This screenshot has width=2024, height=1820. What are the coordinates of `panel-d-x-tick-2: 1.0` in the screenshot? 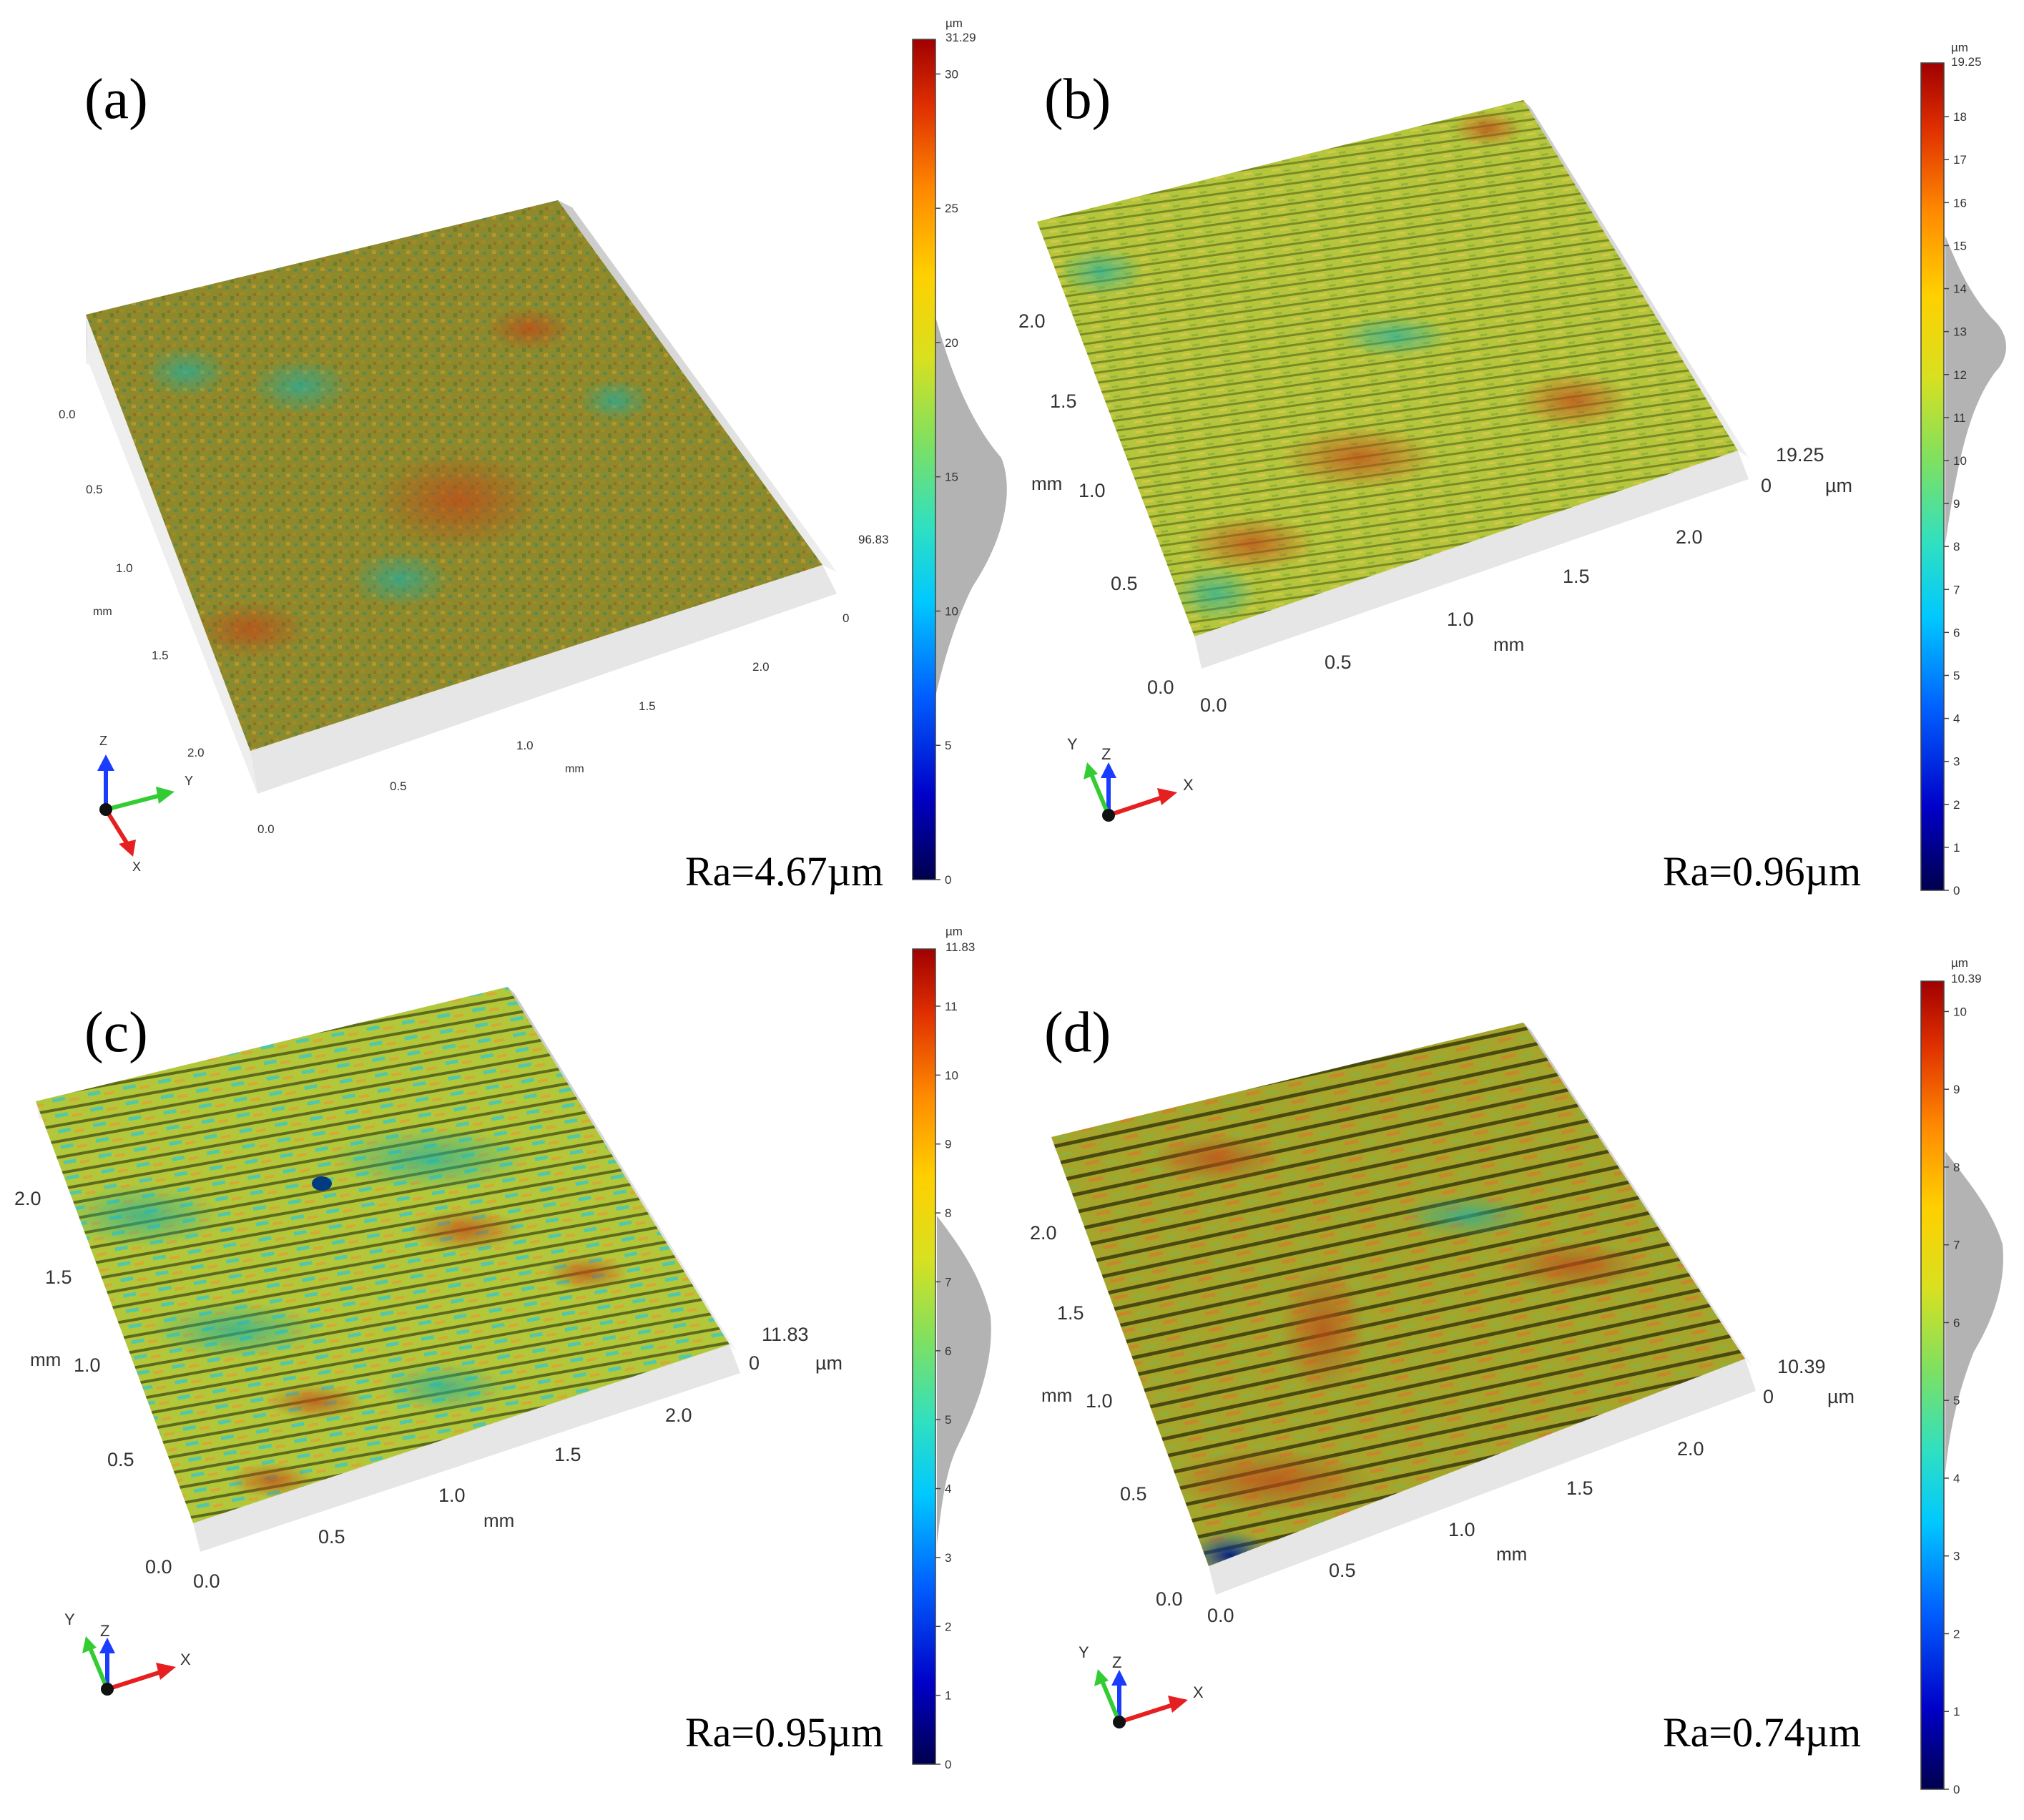 It's located at (1461, 1529).